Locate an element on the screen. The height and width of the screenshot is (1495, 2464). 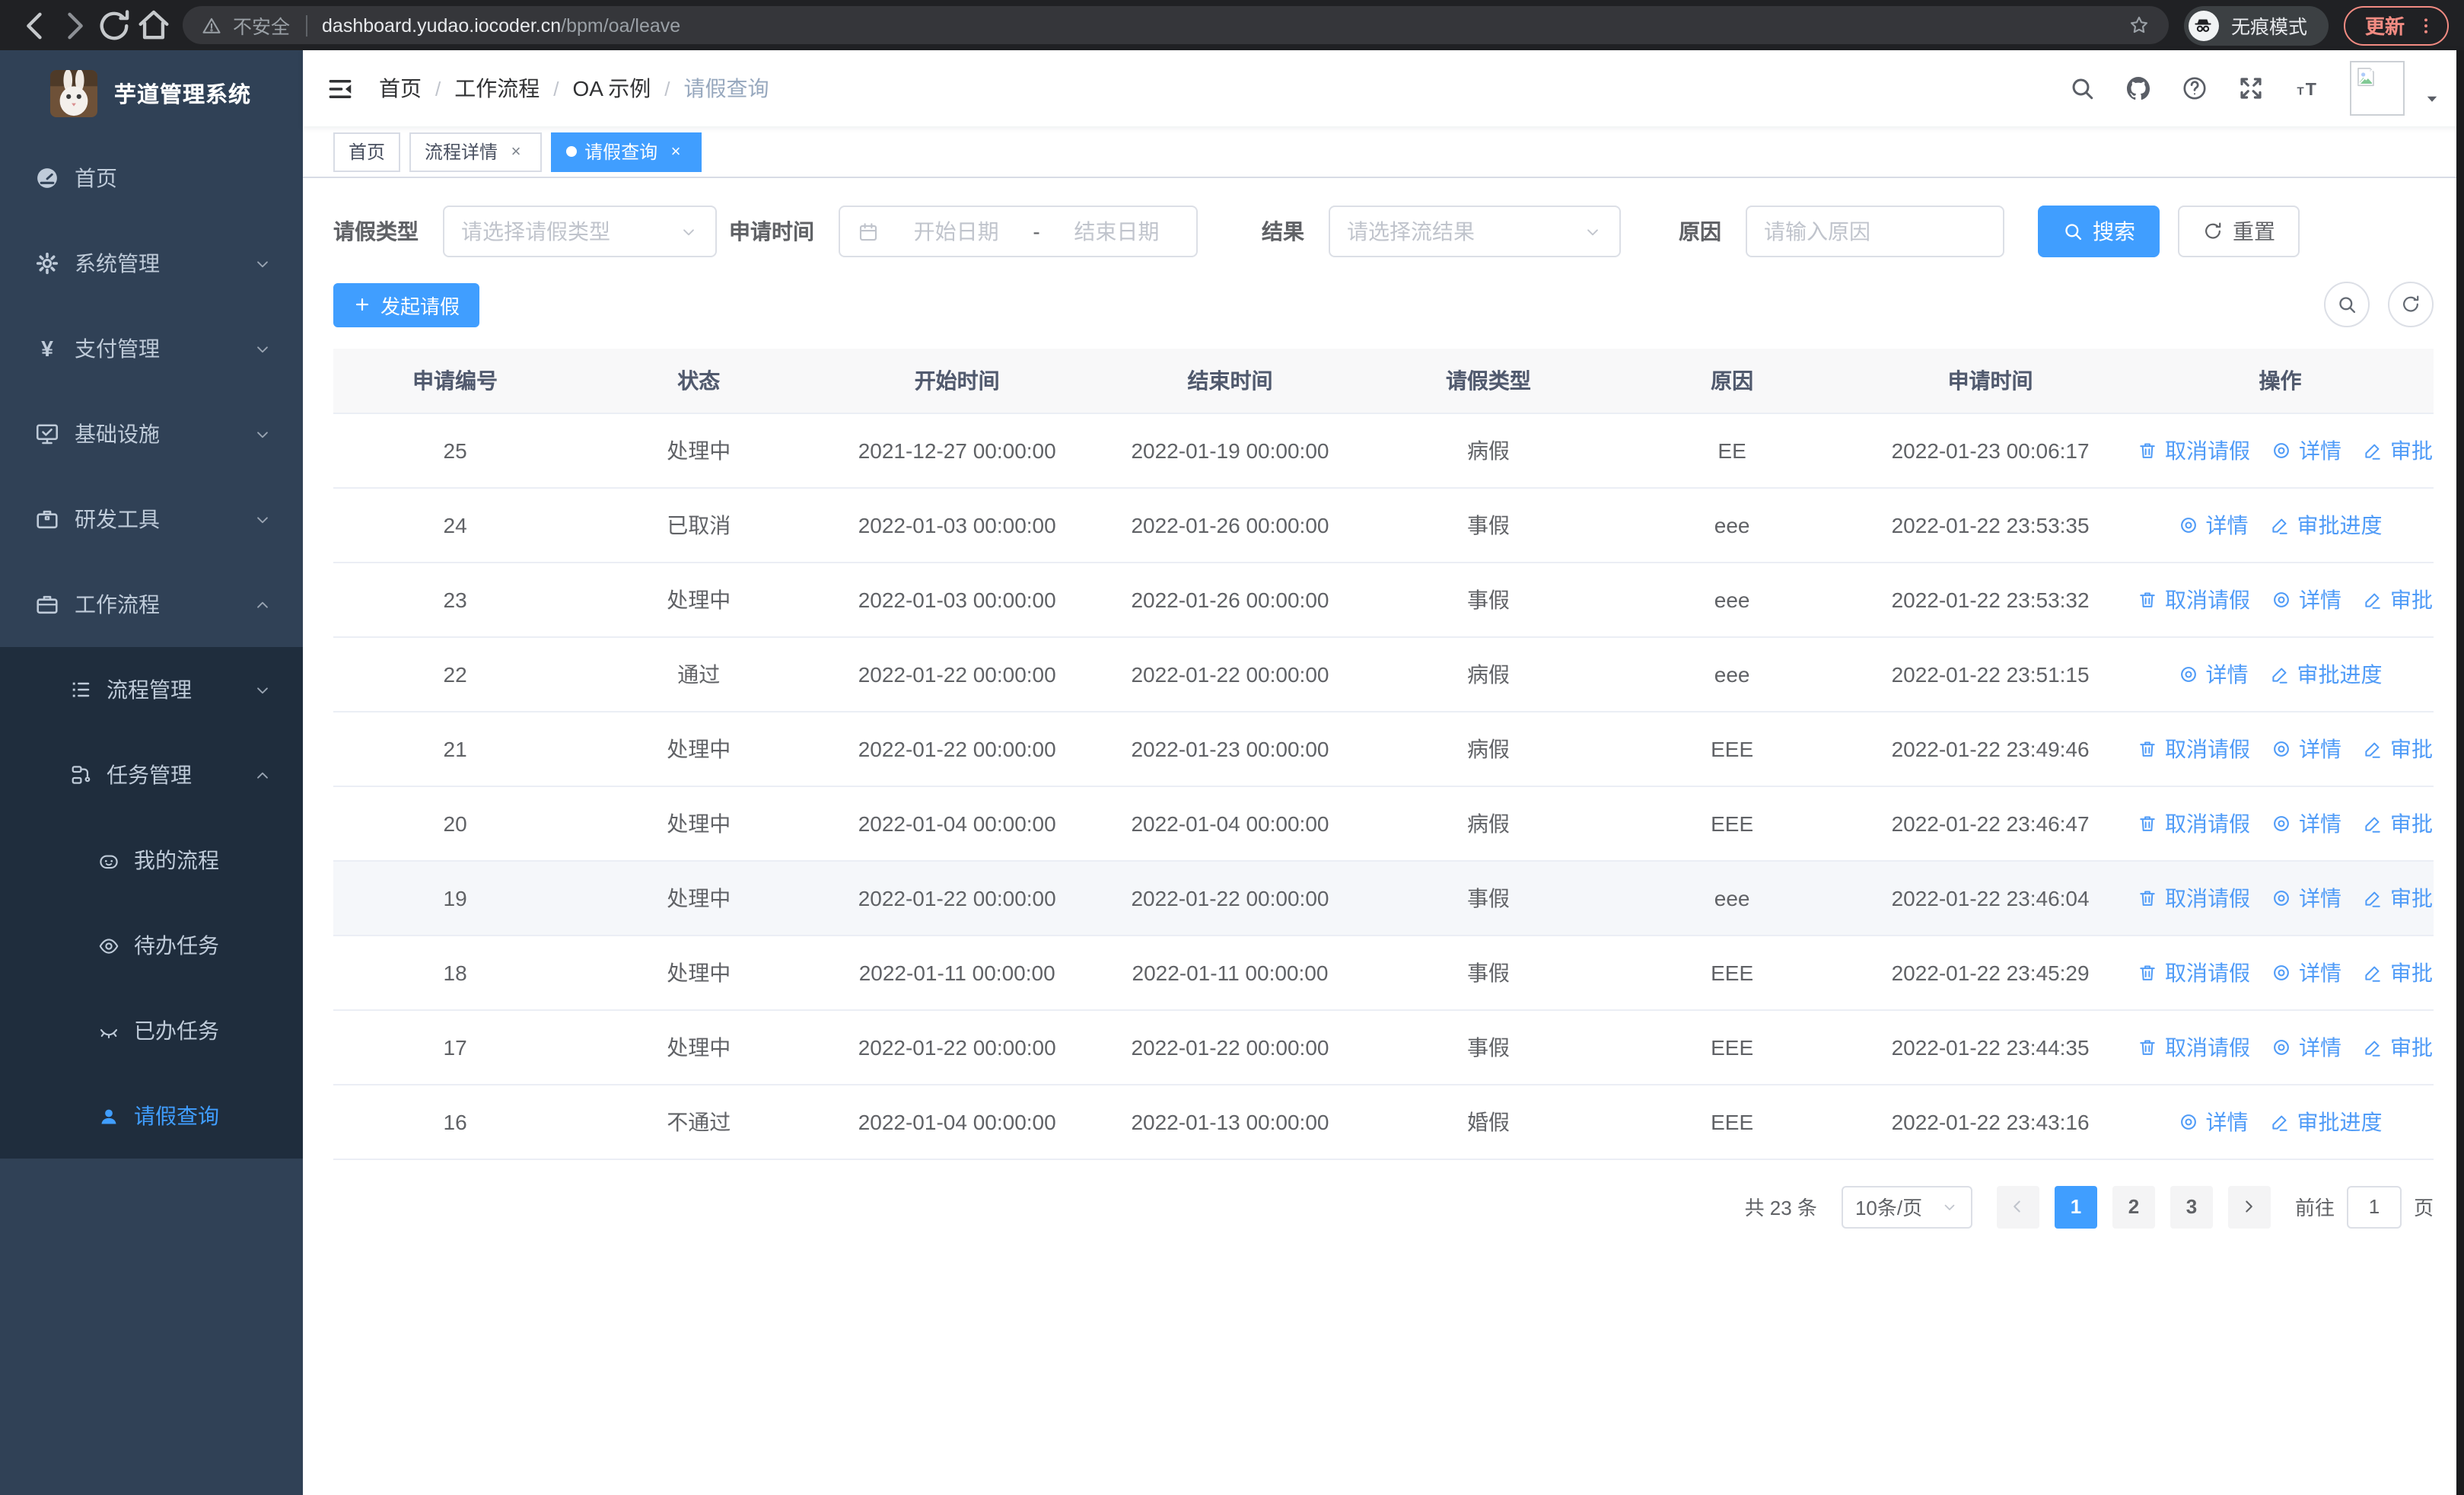
create-leave-button: 发起请假 is located at coordinates (406, 305).